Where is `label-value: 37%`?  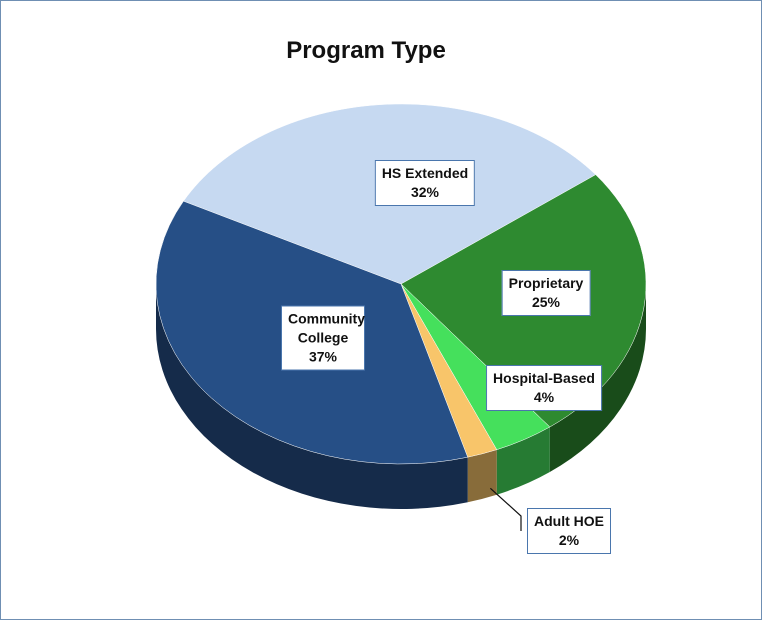
label-value: 37% is located at coordinates (323, 356).